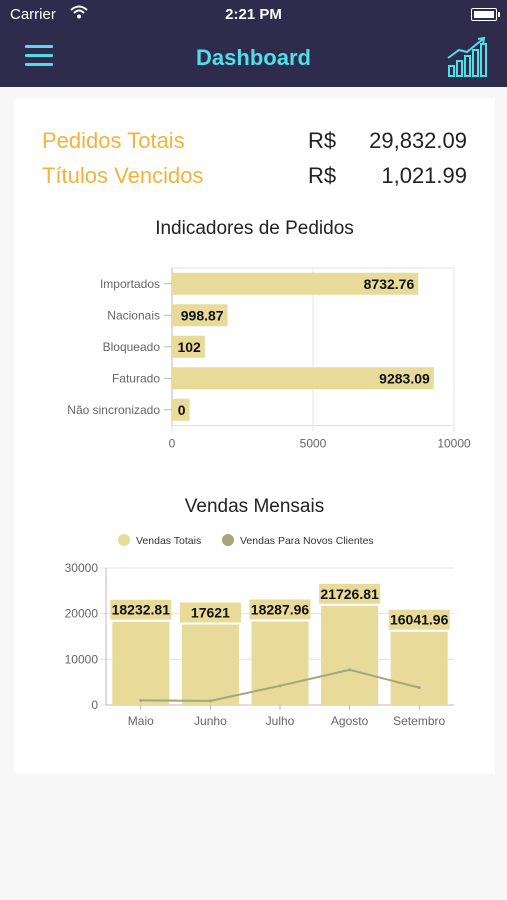 The image size is (507, 900). I want to click on y-tick-label: Importados, so click(130, 284).